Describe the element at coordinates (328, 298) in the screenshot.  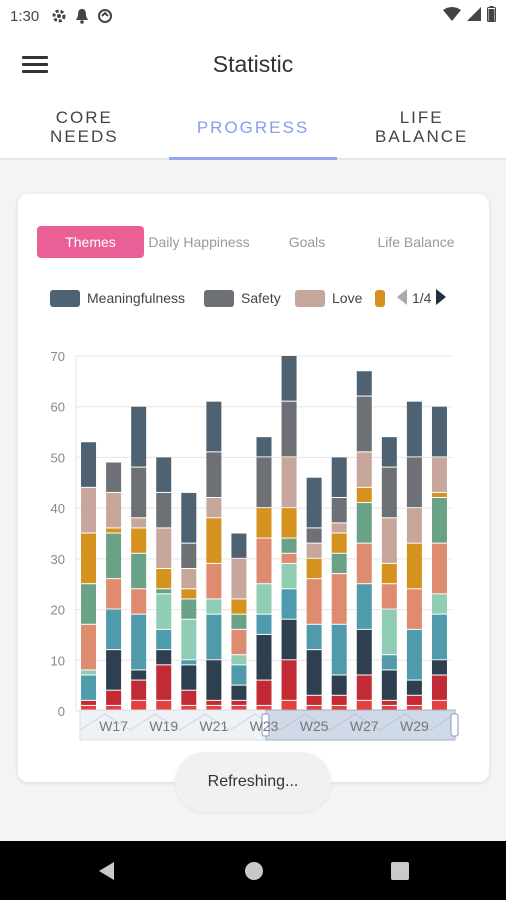
I see `legend-item-love: Love` at that location.